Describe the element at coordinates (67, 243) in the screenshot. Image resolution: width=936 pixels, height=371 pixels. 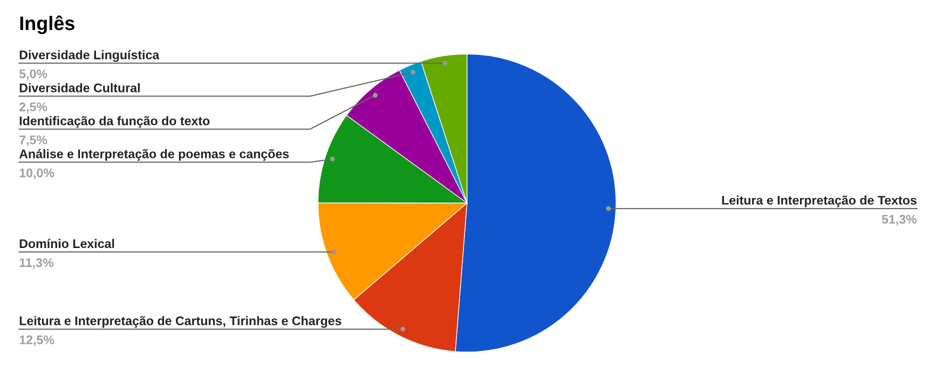
I see `slice-label: Domínio Lexical` at that location.